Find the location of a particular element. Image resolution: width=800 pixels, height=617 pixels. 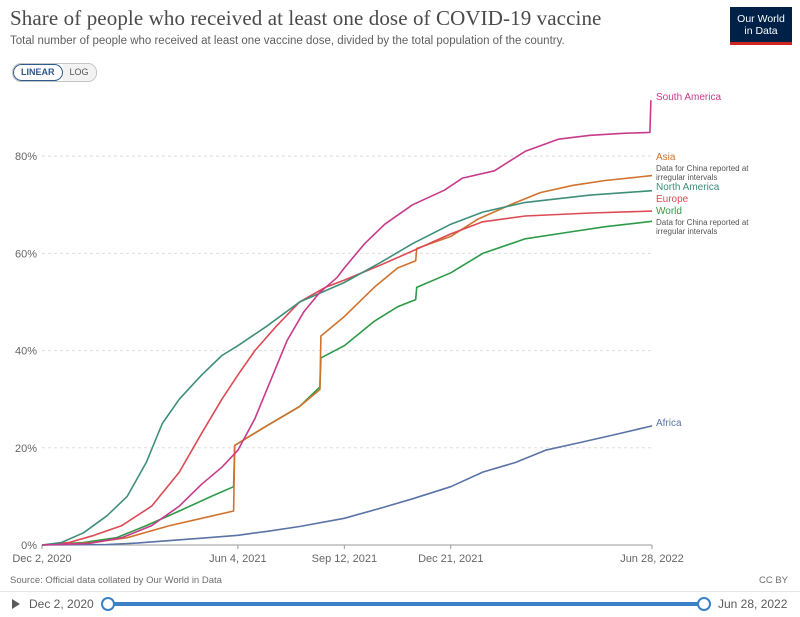

linear-scale-button: LINEAR is located at coordinates (38, 72).